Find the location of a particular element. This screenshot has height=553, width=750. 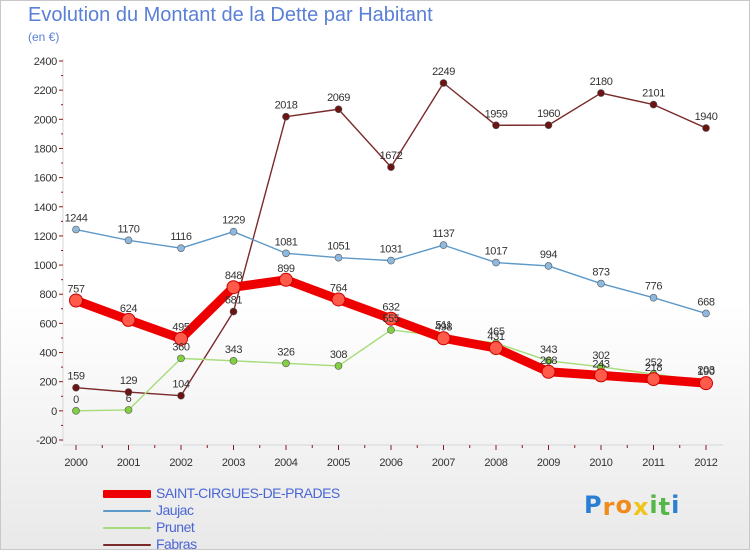

data-label: 203 is located at coordinates (705, 370).